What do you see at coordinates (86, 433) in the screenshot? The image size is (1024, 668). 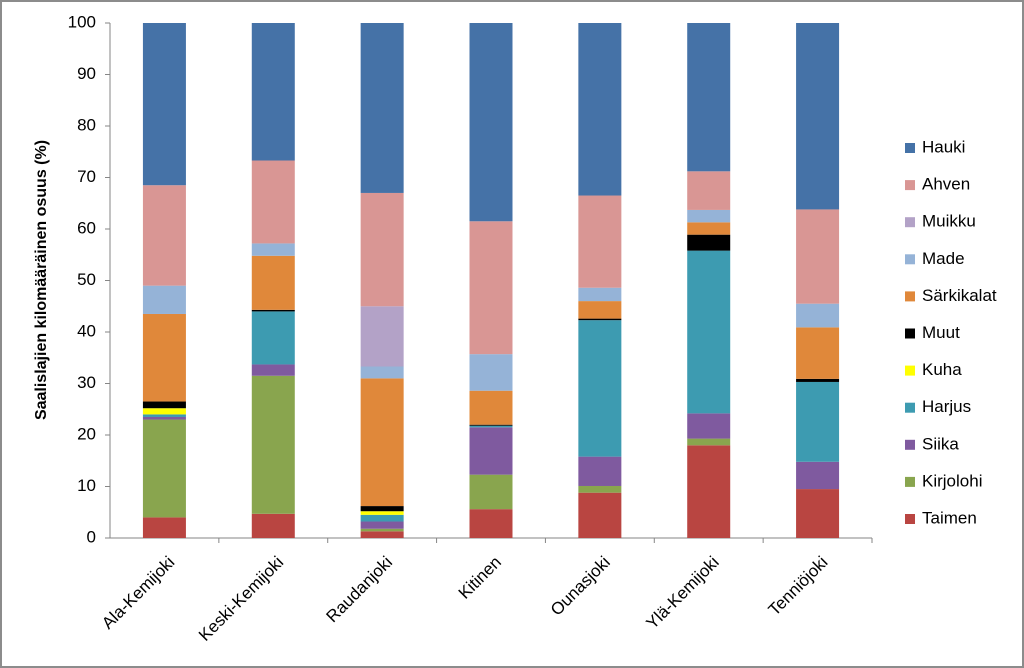 I see `y-tick-label: 20` at bounding box center [86, 433].